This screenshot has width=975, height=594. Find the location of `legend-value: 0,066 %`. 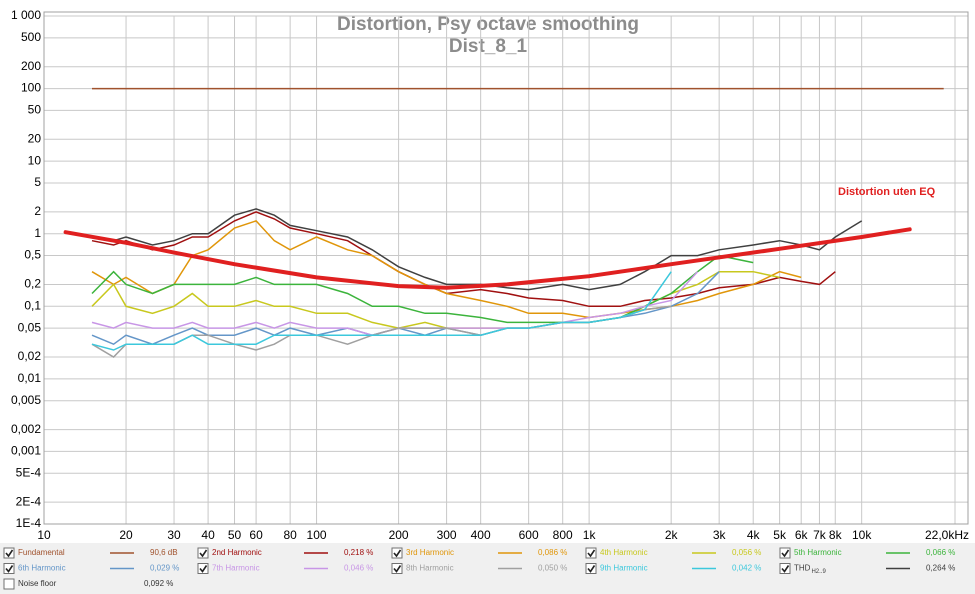

legend-value: 0,066 % is located at coordinates (940, 552).